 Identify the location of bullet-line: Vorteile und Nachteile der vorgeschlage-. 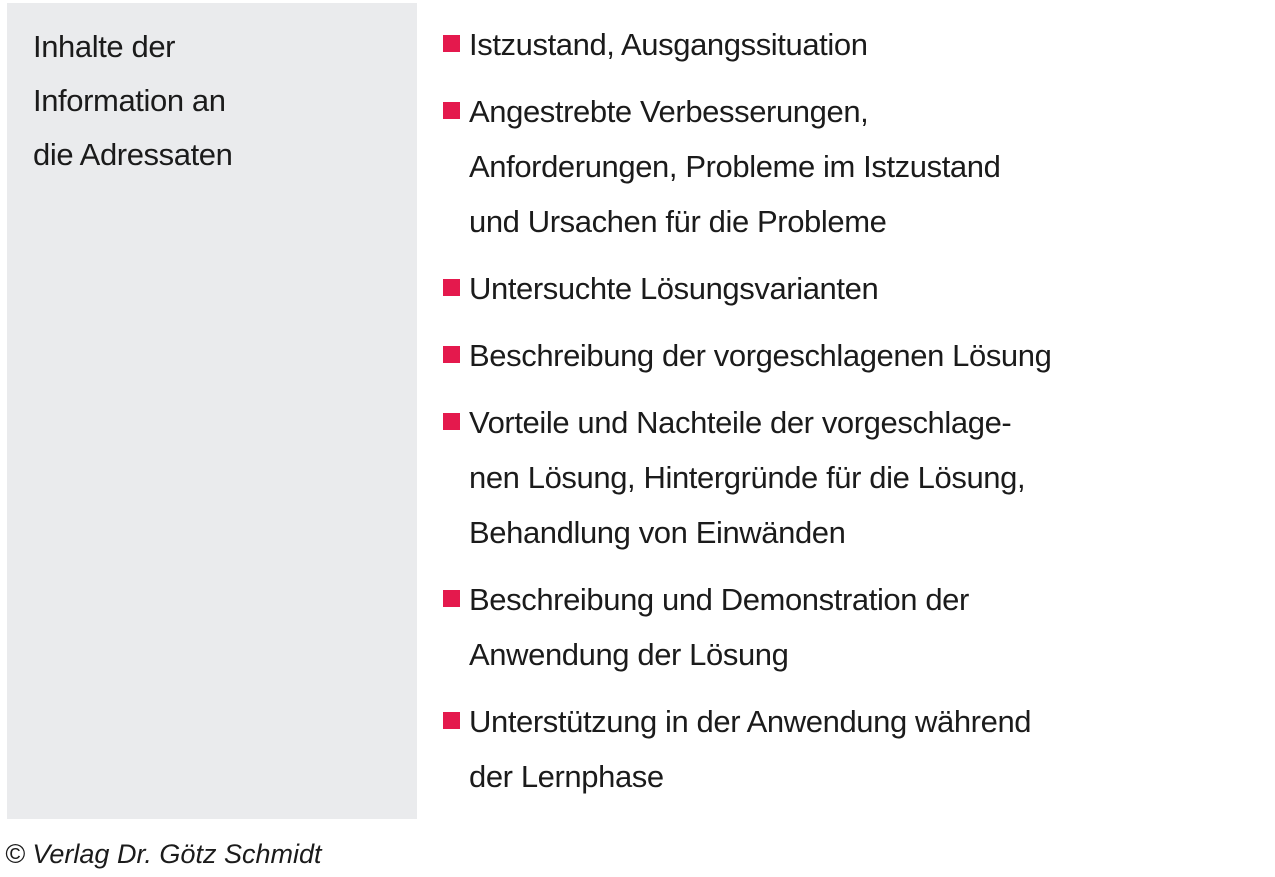
(740, 422).